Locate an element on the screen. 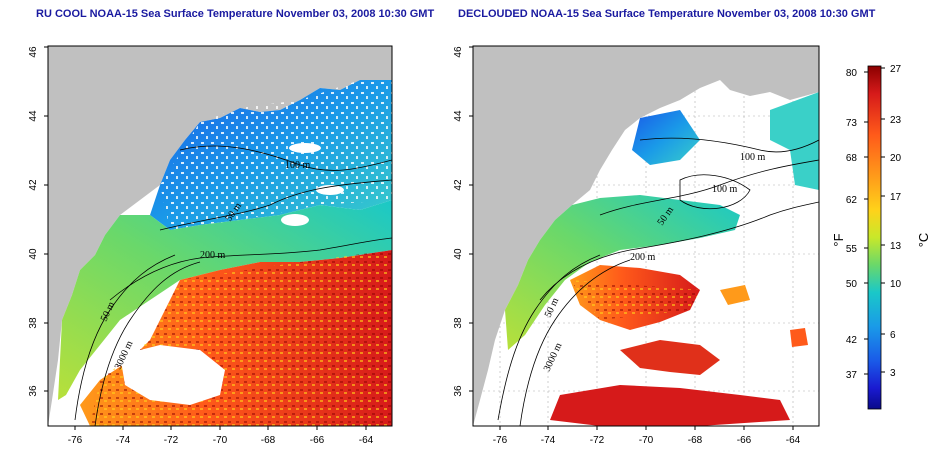 Image resolution: width=950 pixels, height=475 pixels. left-label-100m: 100 m is located at coordinates (298, 165).